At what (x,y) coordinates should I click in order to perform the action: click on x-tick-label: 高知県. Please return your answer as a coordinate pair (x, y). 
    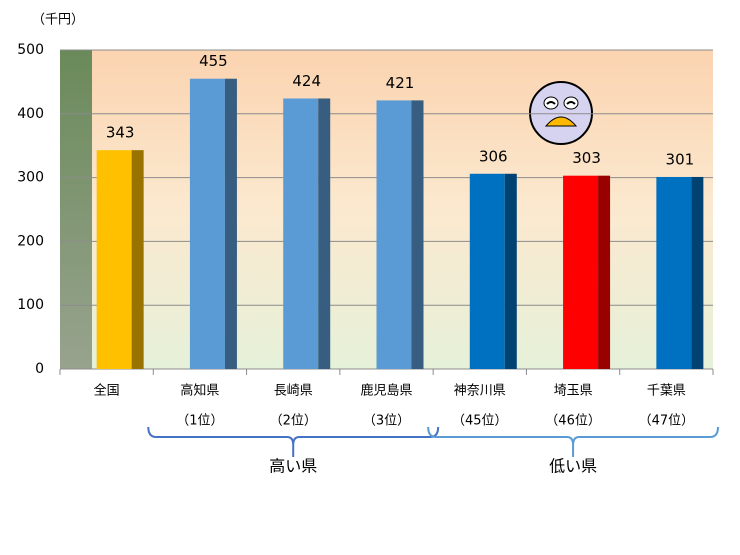
    Looking at the image, I should click on (199, 391).